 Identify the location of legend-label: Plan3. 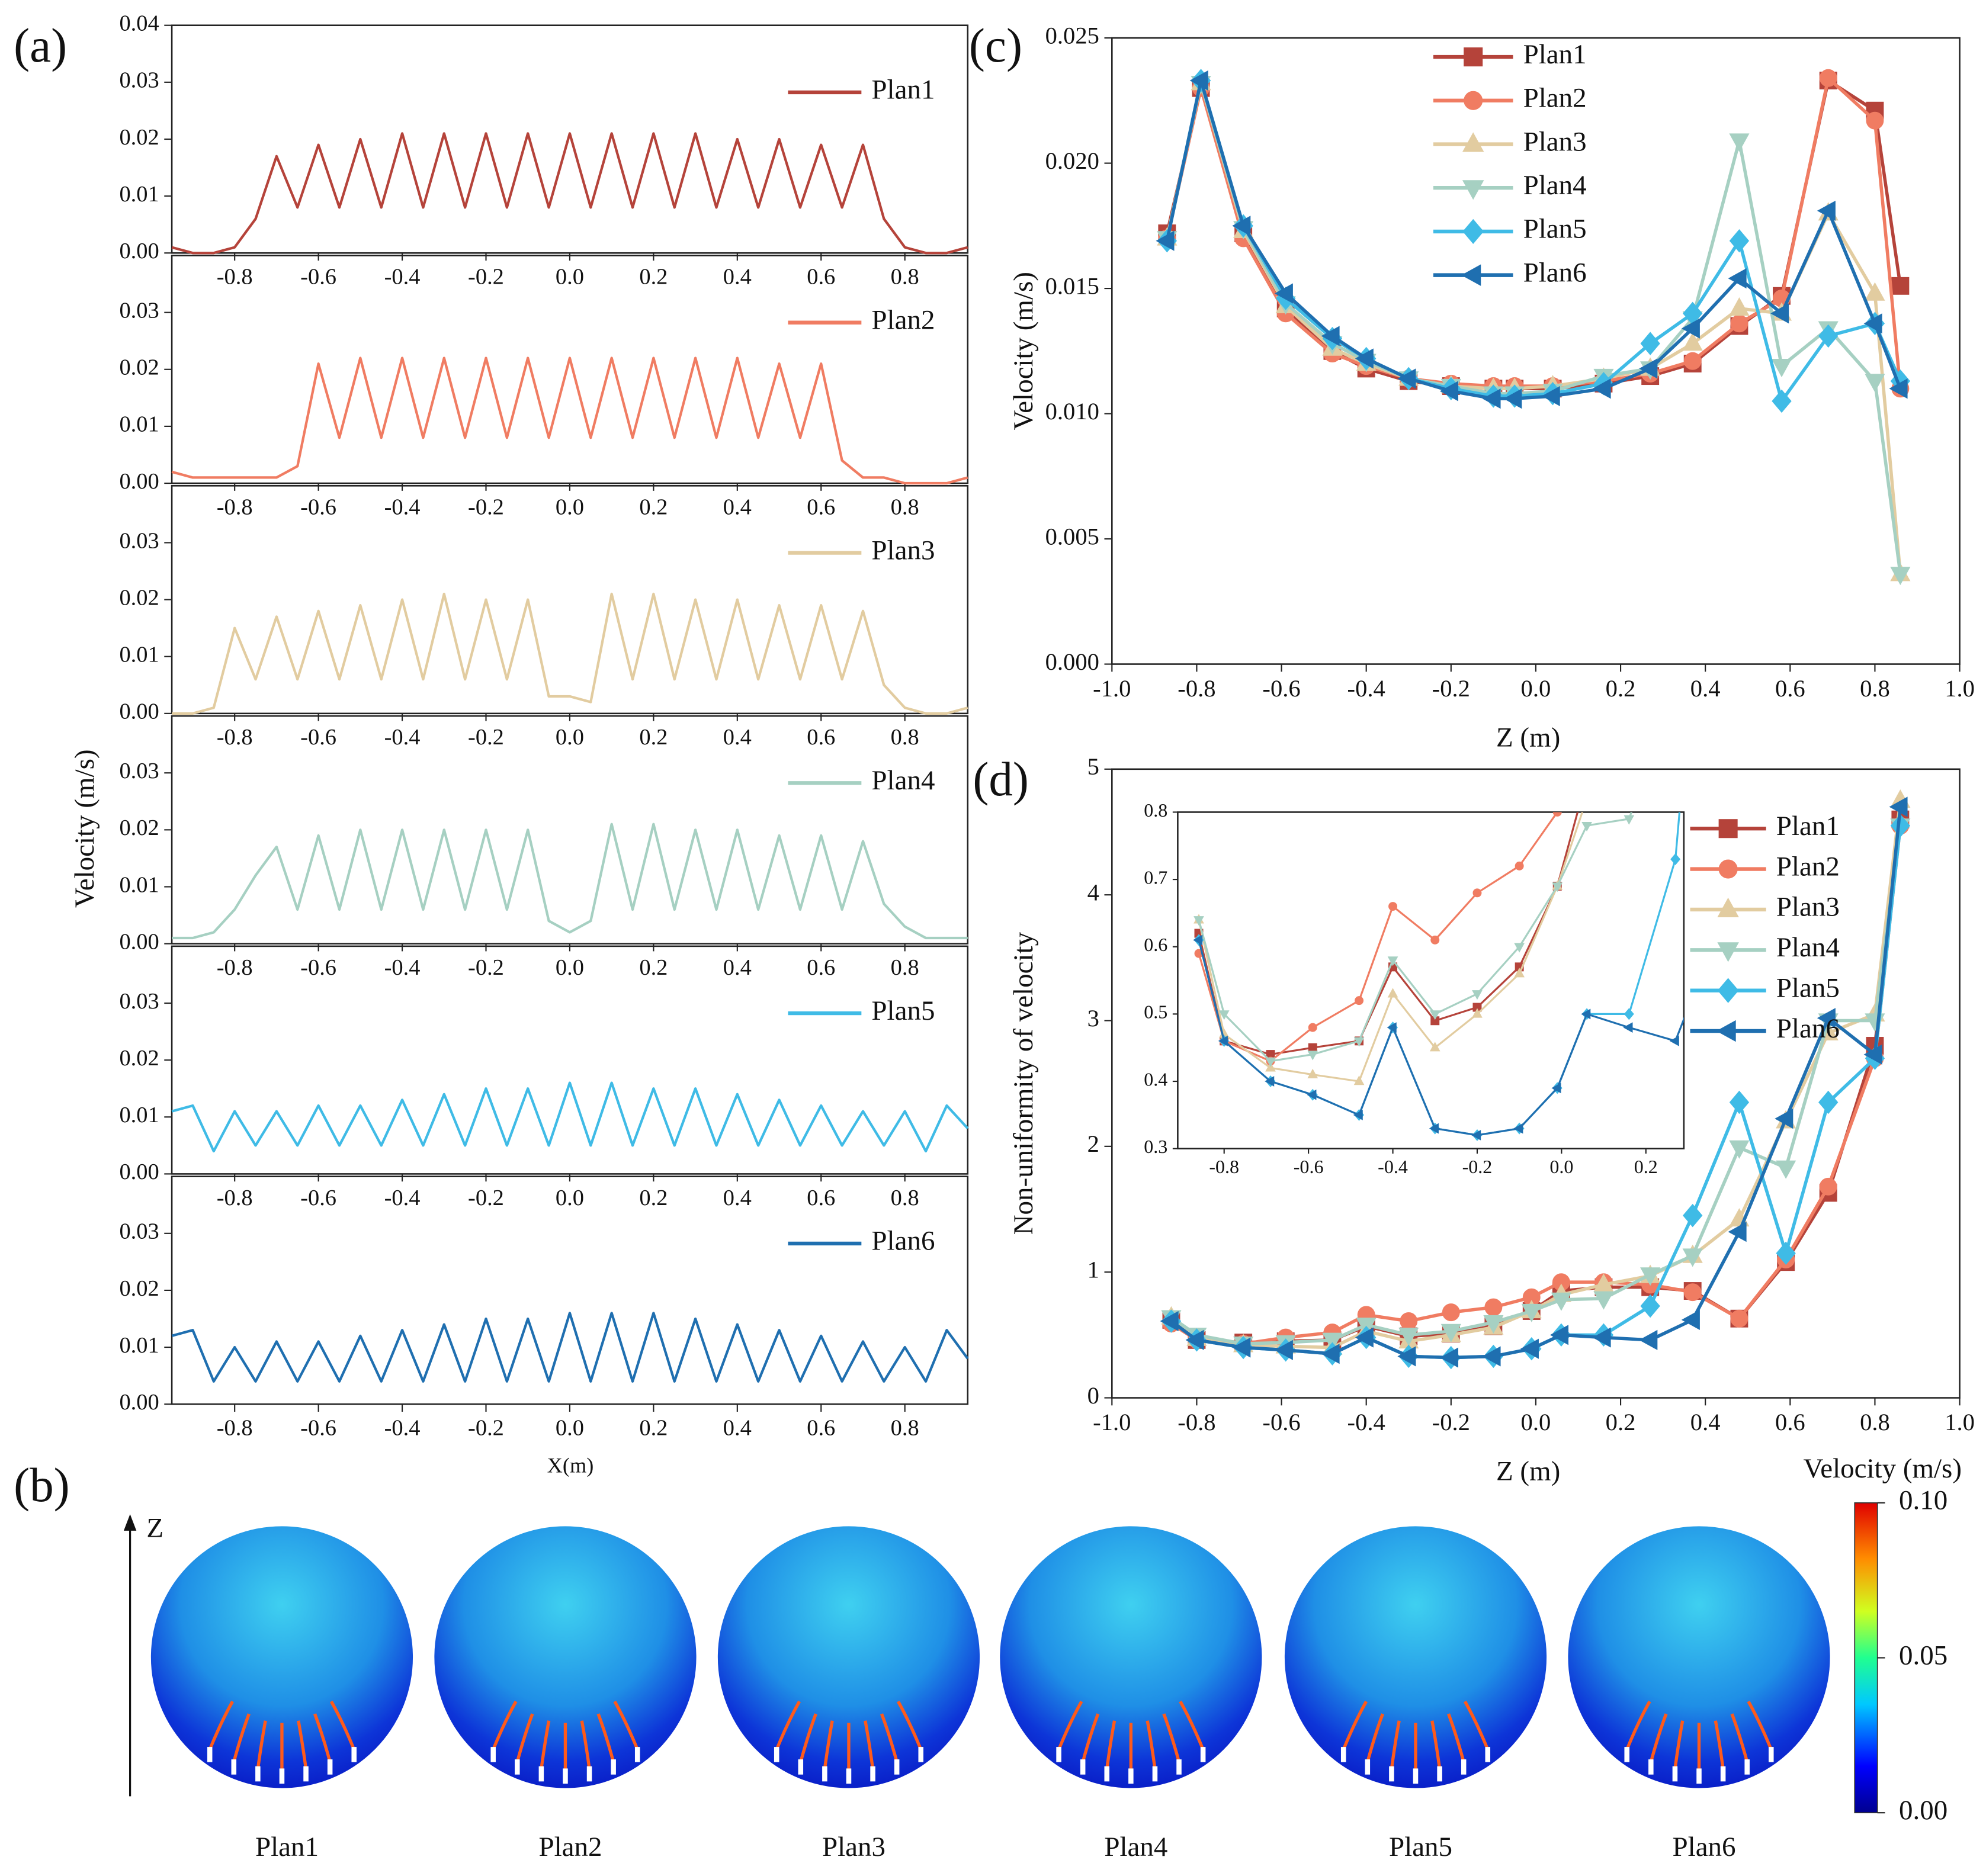
(903, 550).